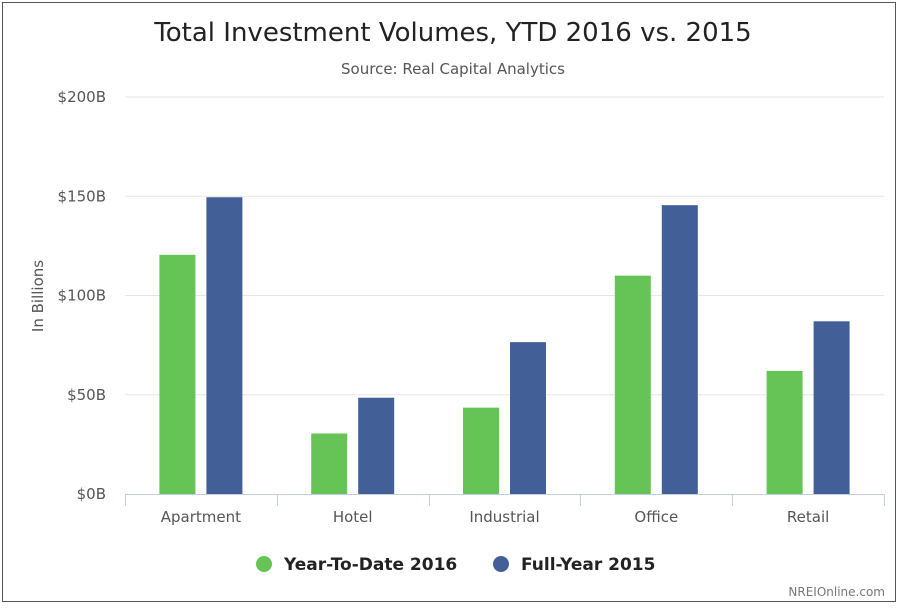 This screenshot has height=608, width=902. I want to click on x-tick-label: Retail, so click(808, 517).